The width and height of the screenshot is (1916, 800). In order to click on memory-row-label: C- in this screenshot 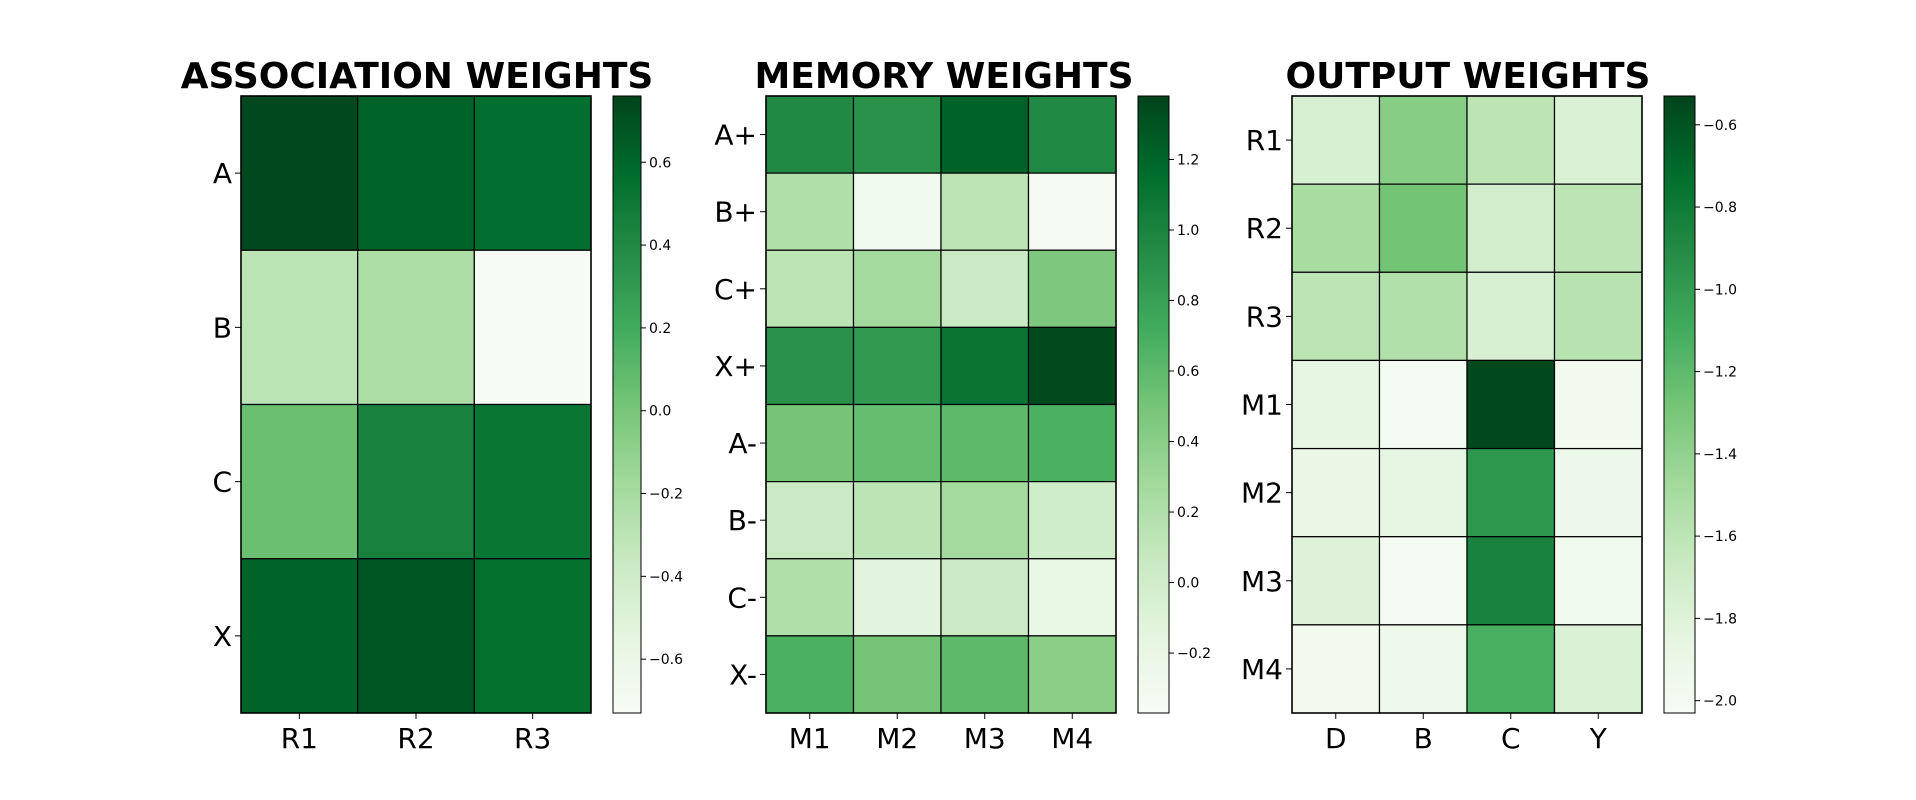, I will do `click(742, 597)`.